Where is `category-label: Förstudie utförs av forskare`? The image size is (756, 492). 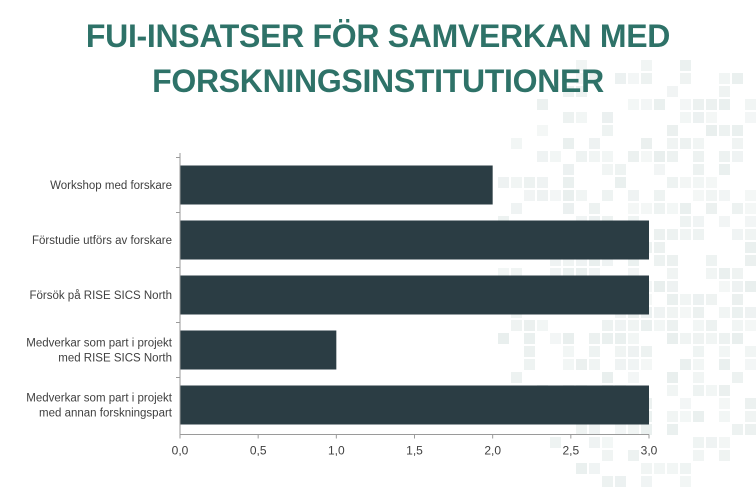 category-label: Förstudie utförs av forskare is located at coordinates (102, 241).